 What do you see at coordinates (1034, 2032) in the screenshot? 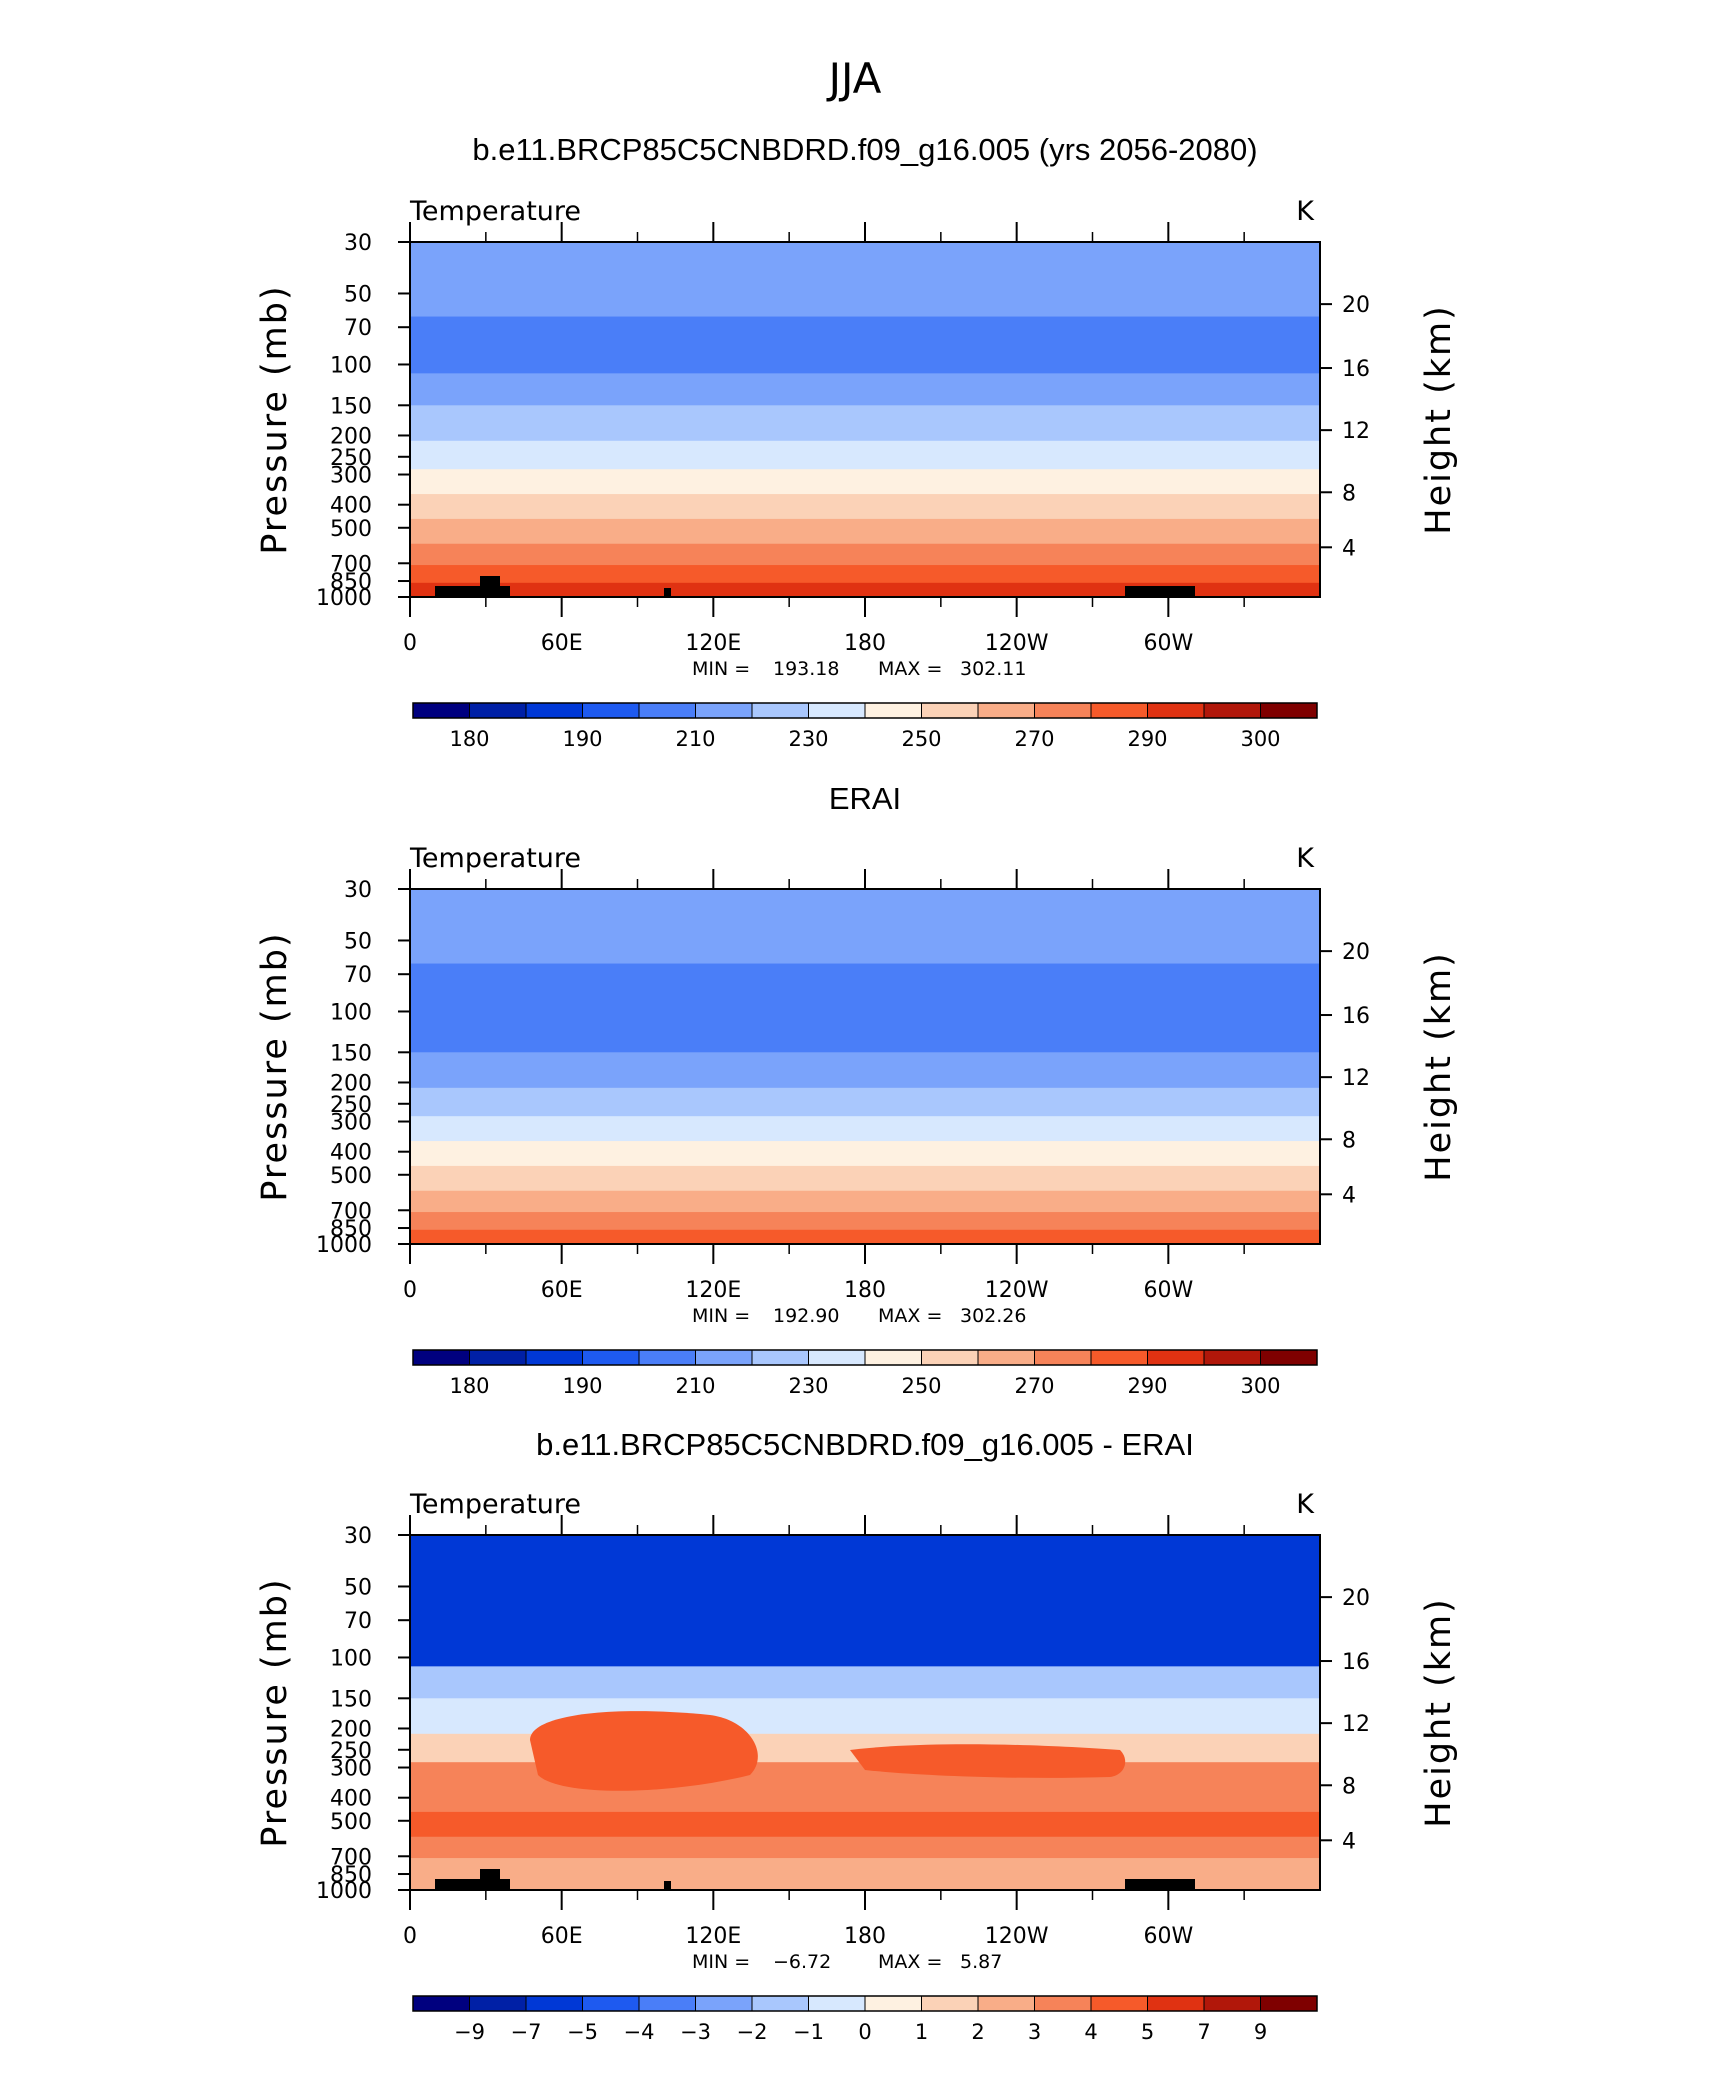
I see `colorbar-label: 3` at bounding box center [1034, 2032].